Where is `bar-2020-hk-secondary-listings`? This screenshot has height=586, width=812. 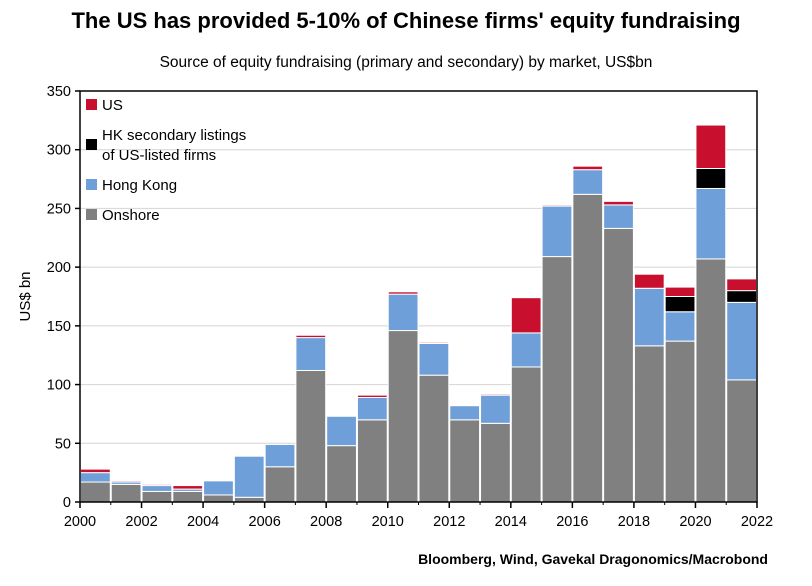
bar-2020-hk-secondary-listings is located at coordinates (711, 178).